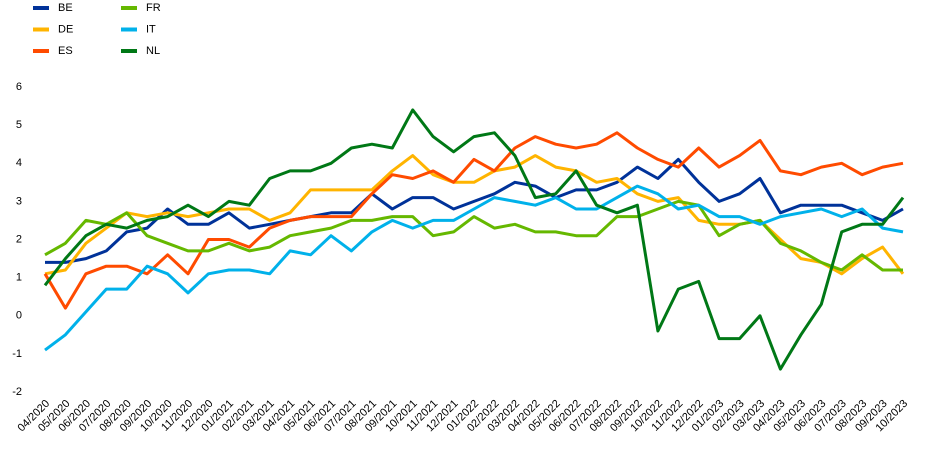 Image resolution: width=938 pixels, height=454 pixels. I want to click on y-tick-label: 4, so click(19, 163).